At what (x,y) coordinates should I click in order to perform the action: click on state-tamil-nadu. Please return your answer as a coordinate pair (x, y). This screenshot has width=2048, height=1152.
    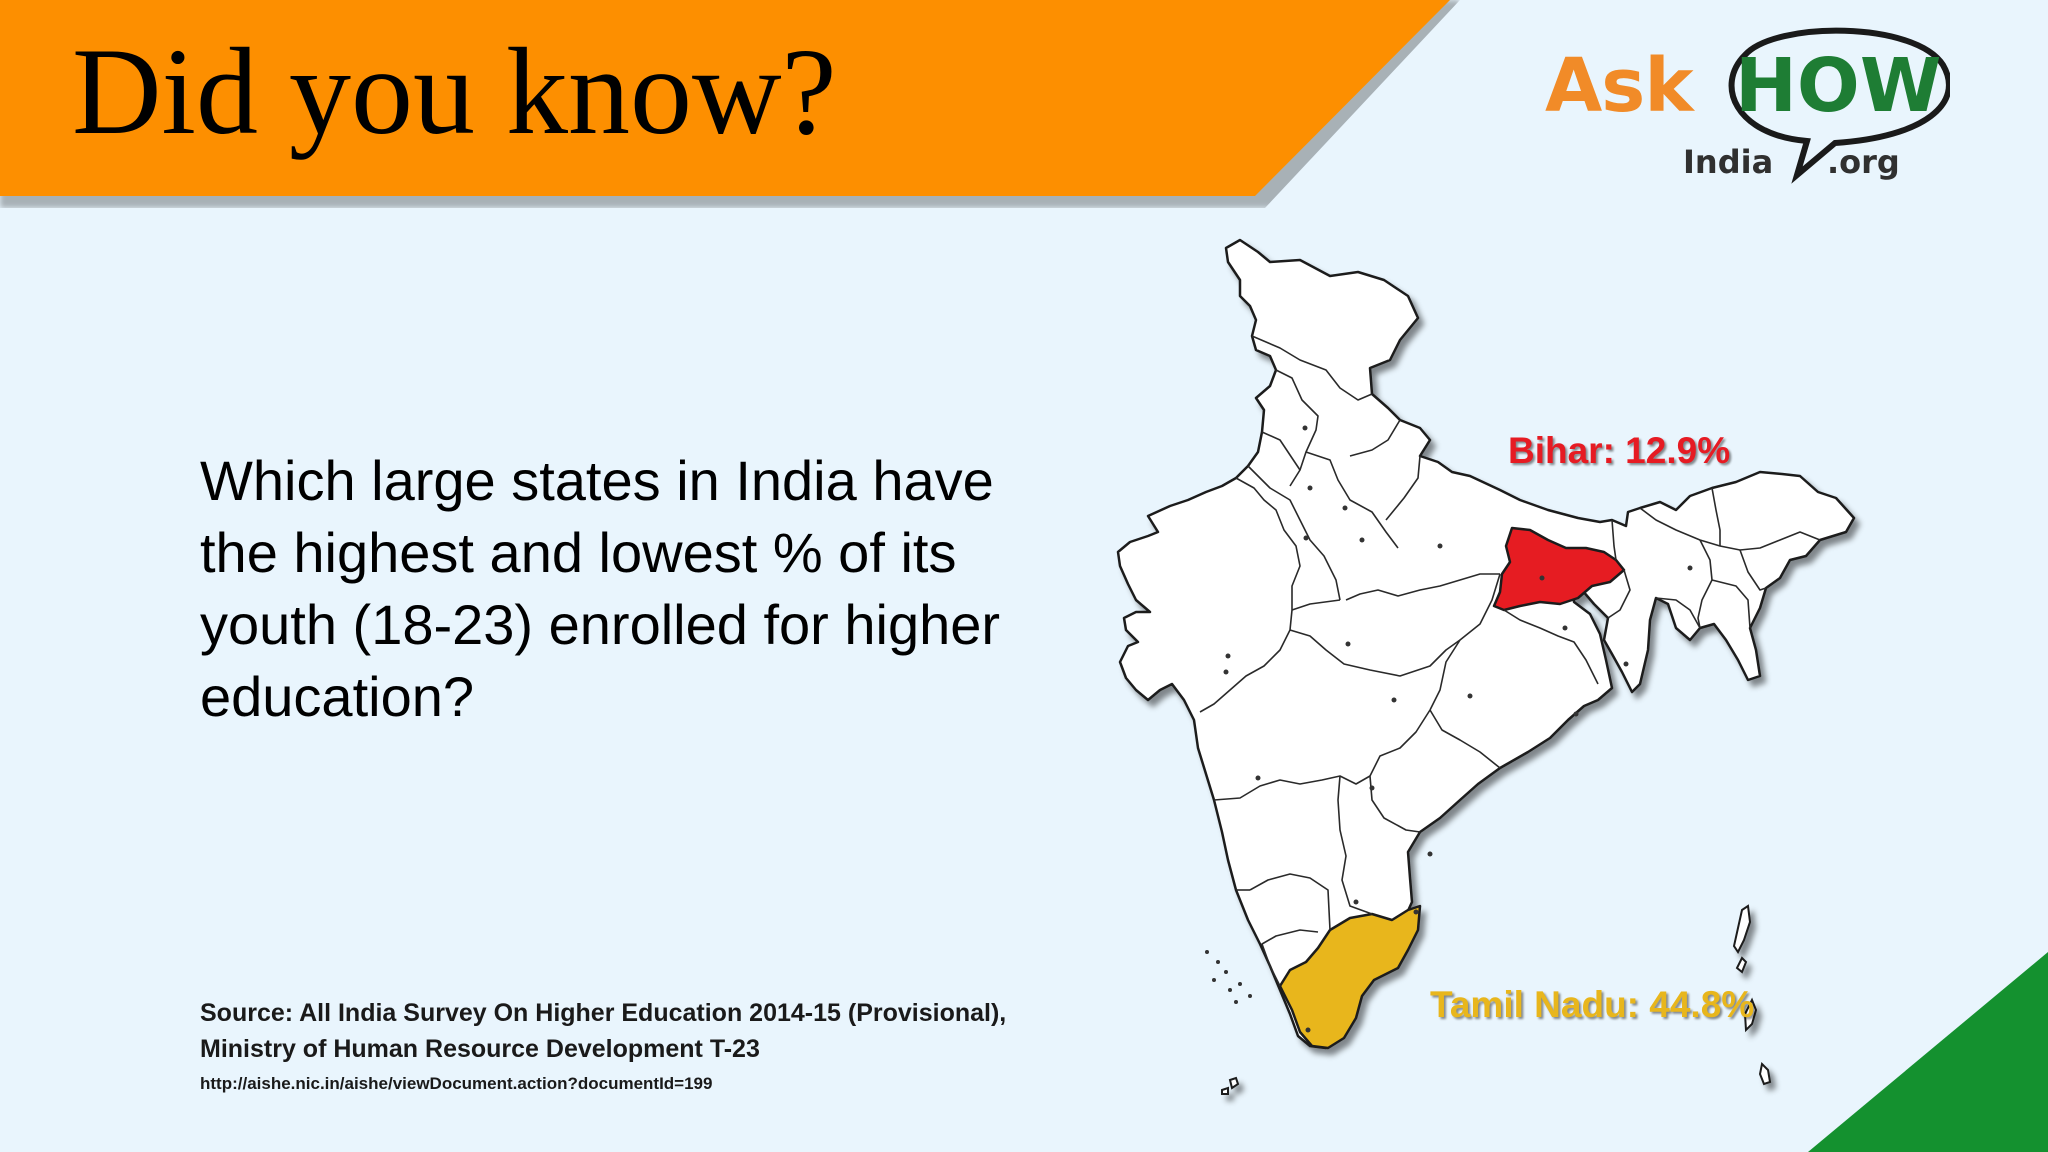
    Looking at the image, I should click on (1350, 977).